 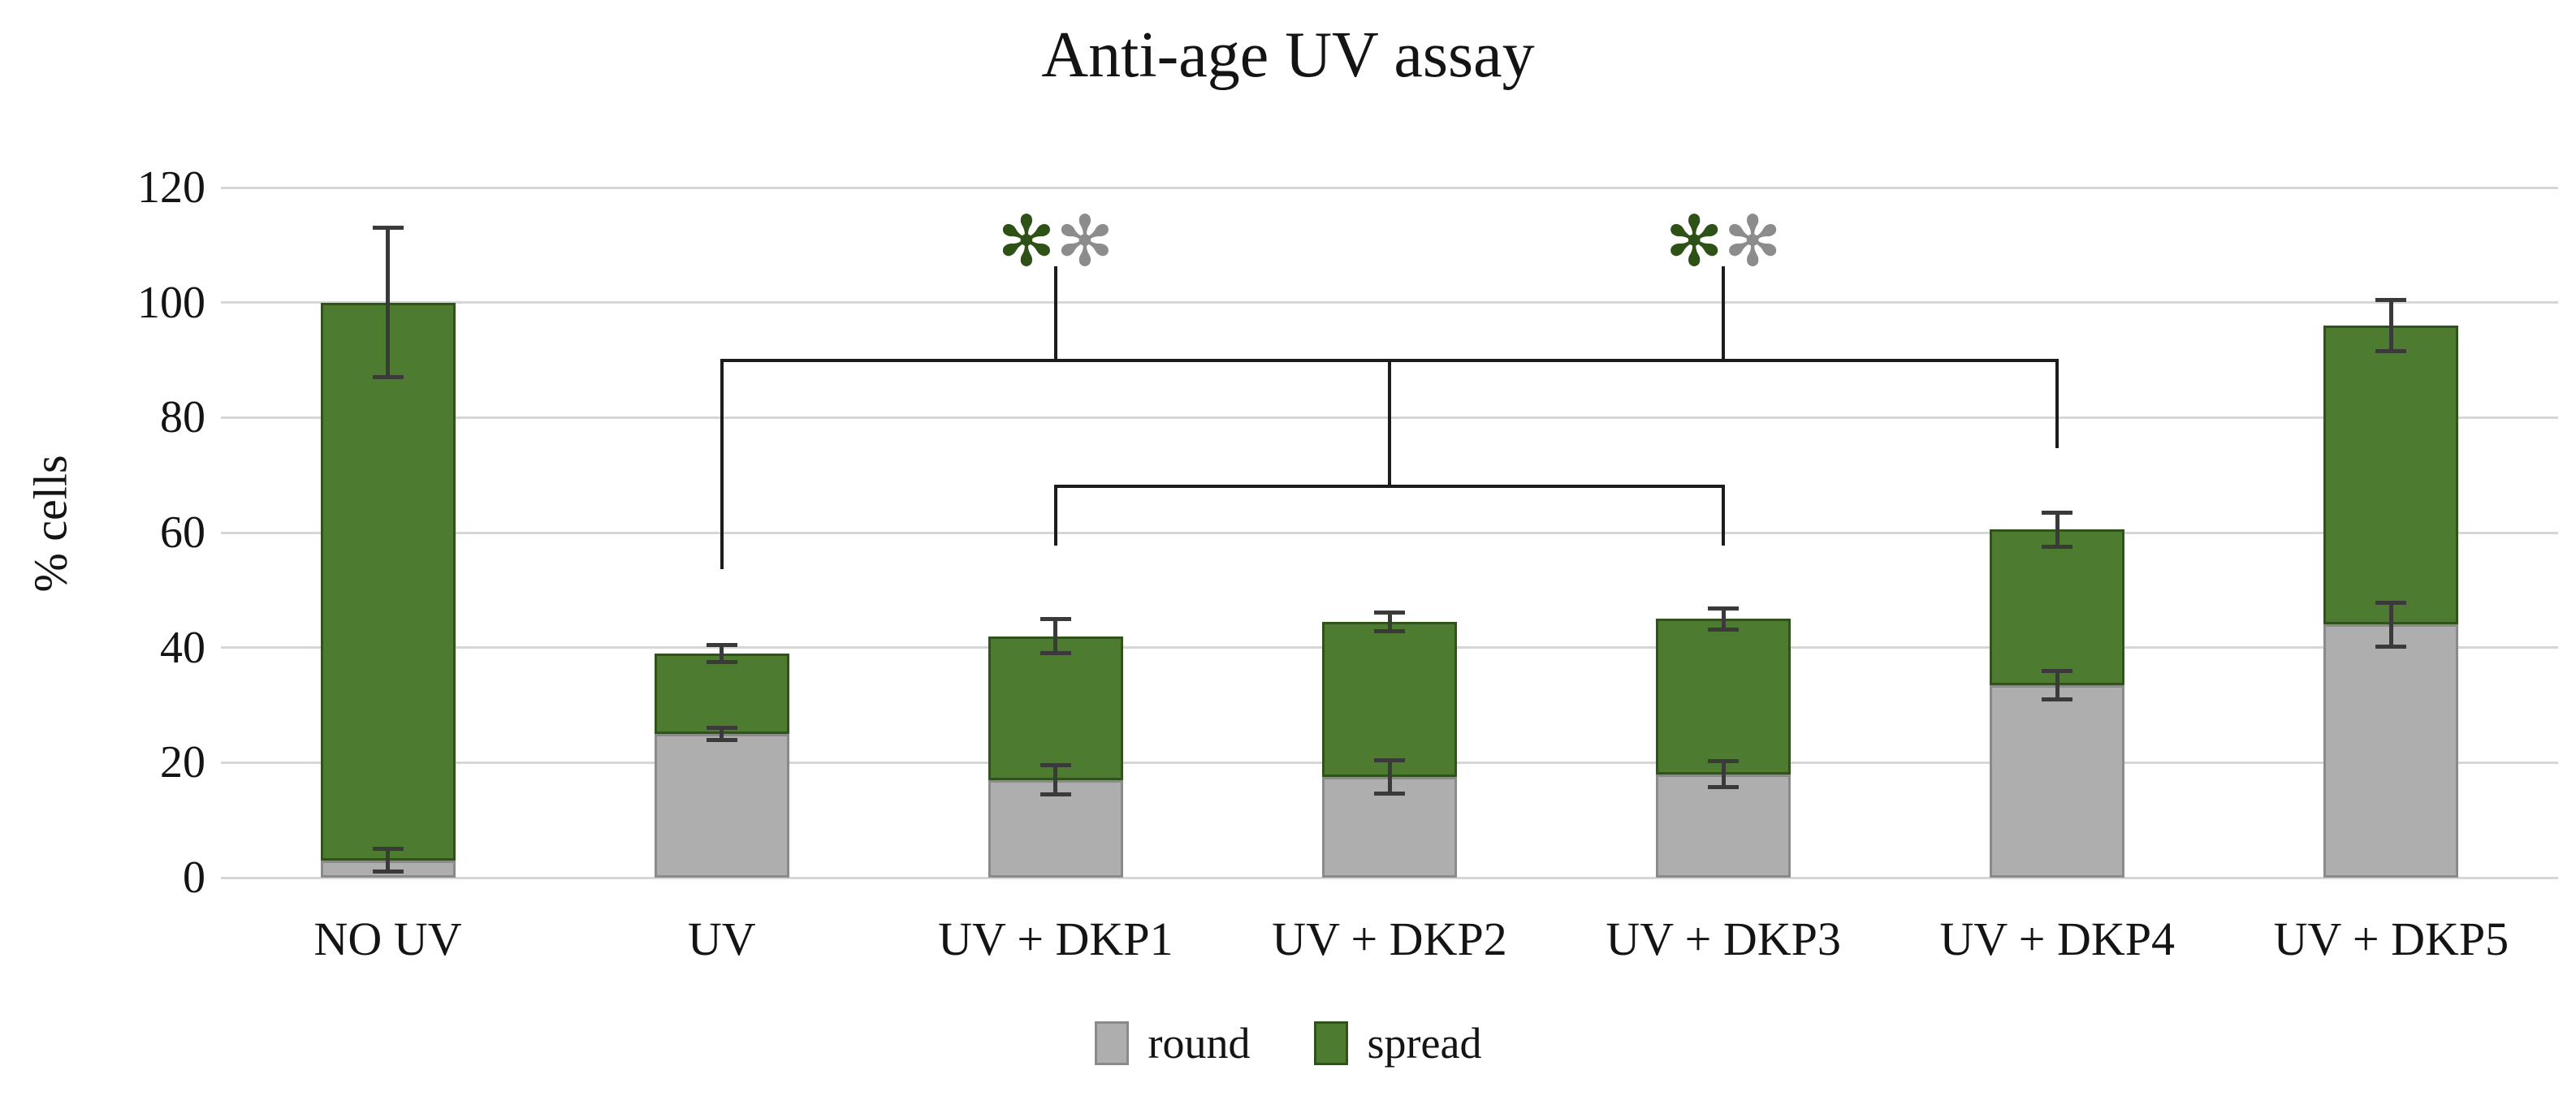 What do you see at coordinates (1055, 939) in the screenshot?
I see `x-category-label: UV + DKP1` at bounding box center [1055, 939].